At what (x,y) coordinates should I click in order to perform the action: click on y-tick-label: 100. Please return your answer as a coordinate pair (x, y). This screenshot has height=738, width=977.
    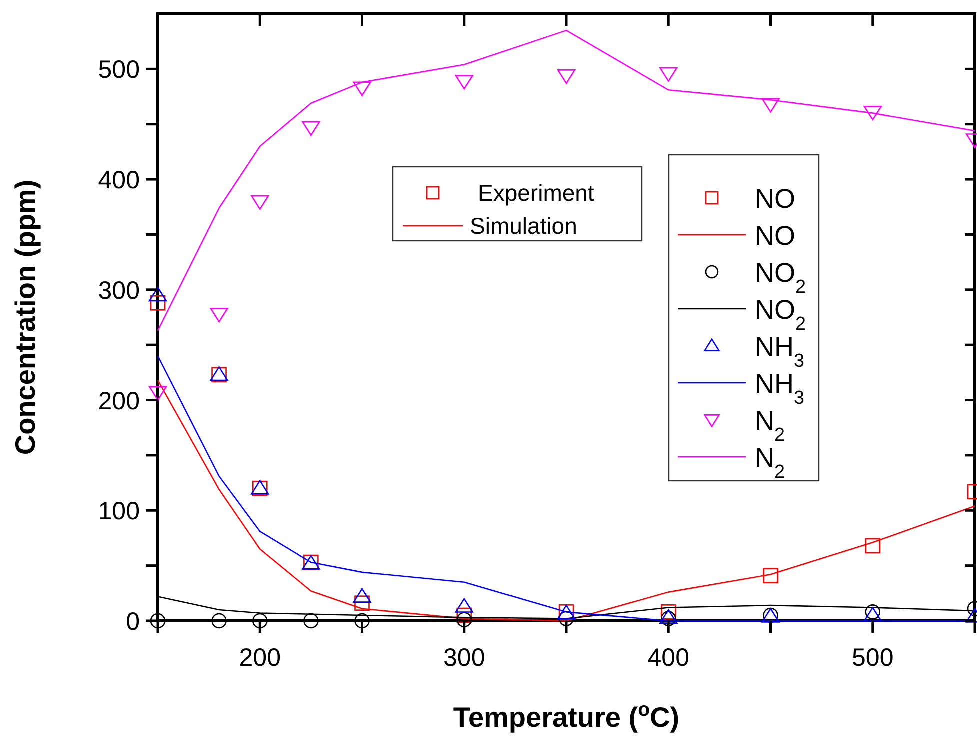
    Looking at the image, I should click on (119, 512).